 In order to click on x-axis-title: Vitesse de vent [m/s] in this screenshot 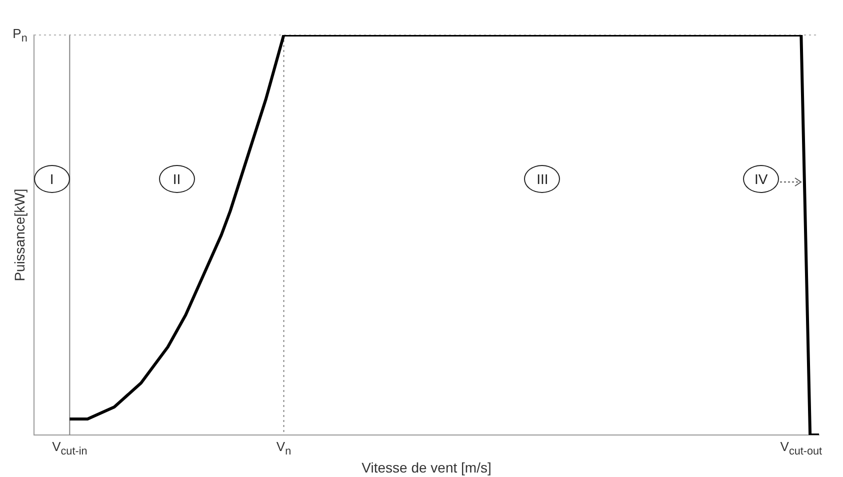, I will do `click(427, 467)`.